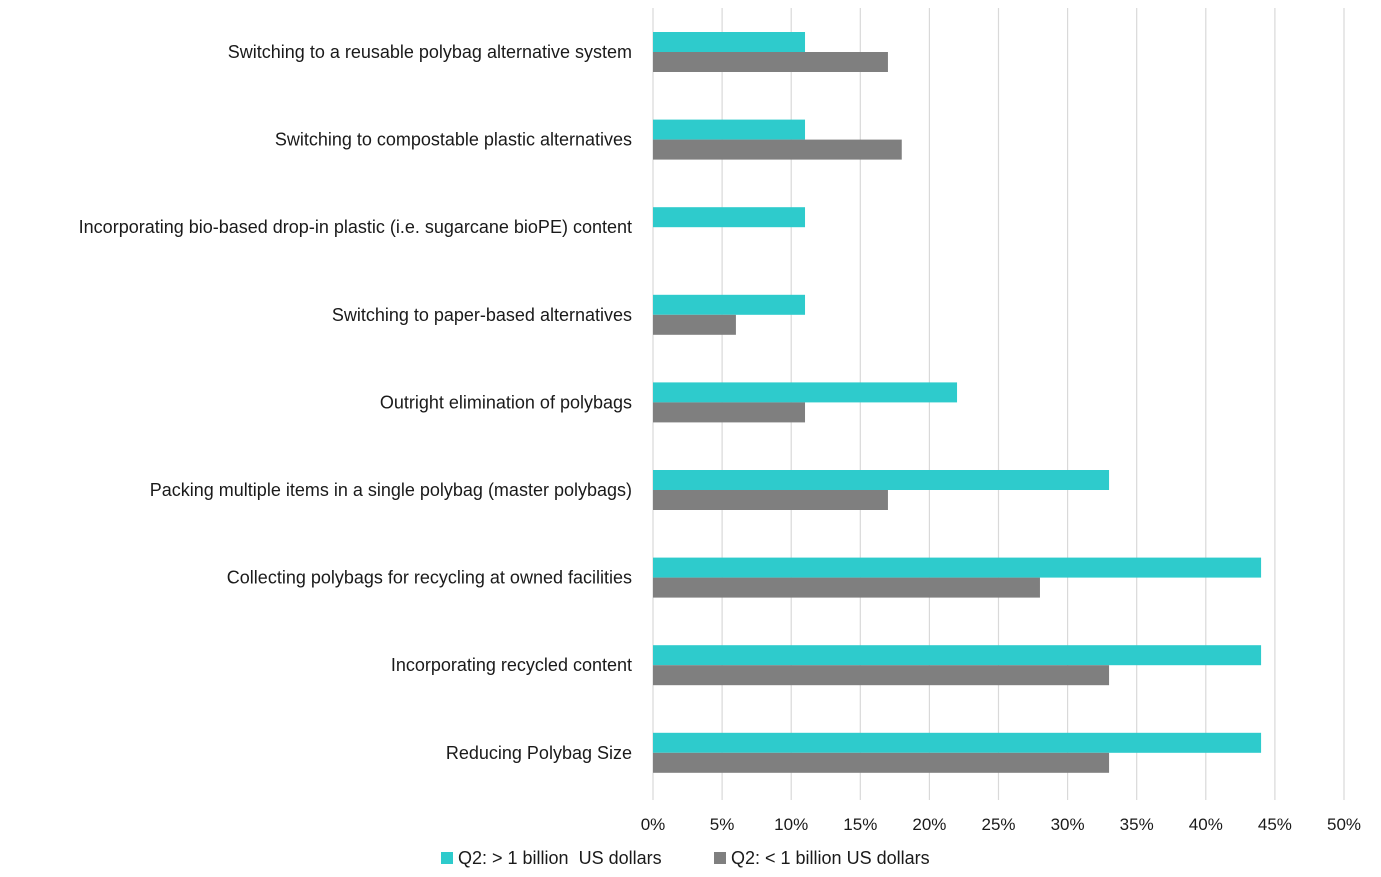  What do you see at coordinates (1344, 824) in the screenshot?
I see `x-tick-label: 50%` at bounding box center [1344, 824].